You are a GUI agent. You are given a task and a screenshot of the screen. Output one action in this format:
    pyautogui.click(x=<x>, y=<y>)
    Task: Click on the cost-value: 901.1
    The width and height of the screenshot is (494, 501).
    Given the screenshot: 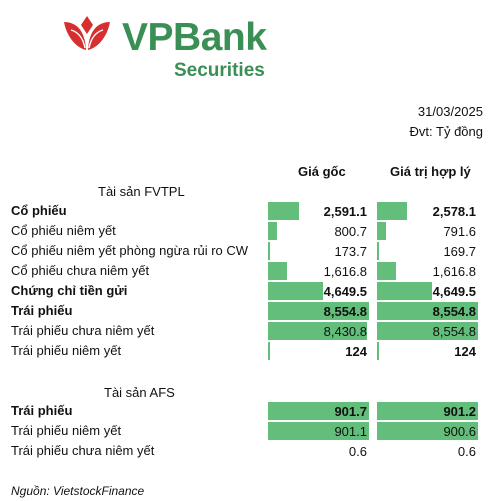 What is the action you would take?
    pyautogui.click(x=350, y=431)
    